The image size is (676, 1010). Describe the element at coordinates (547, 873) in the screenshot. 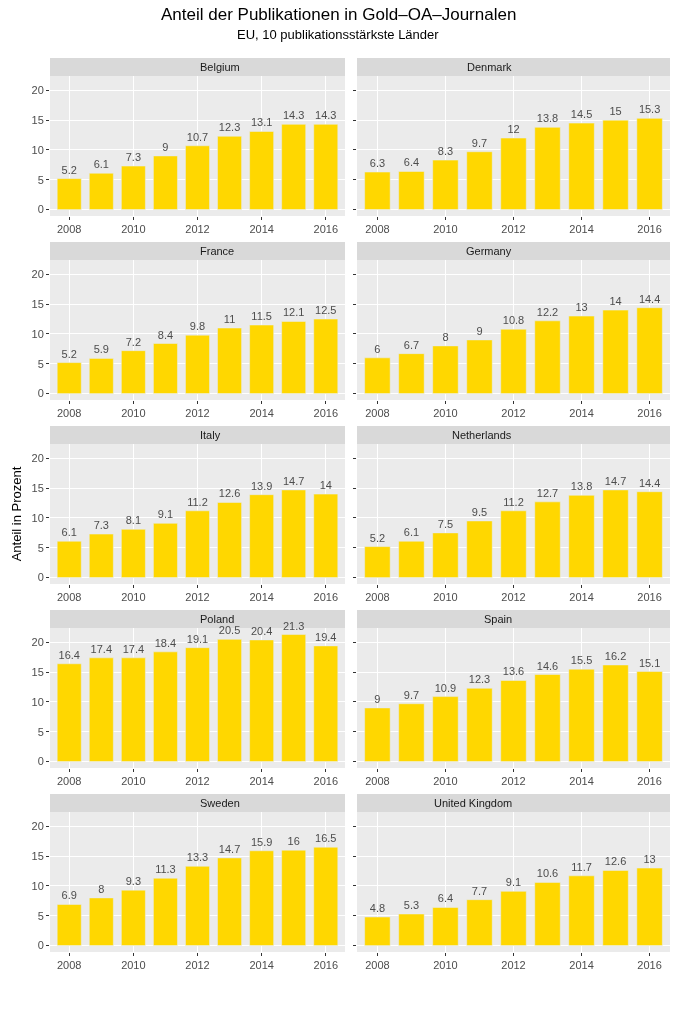

I see `data-label: 10.6` at that location.